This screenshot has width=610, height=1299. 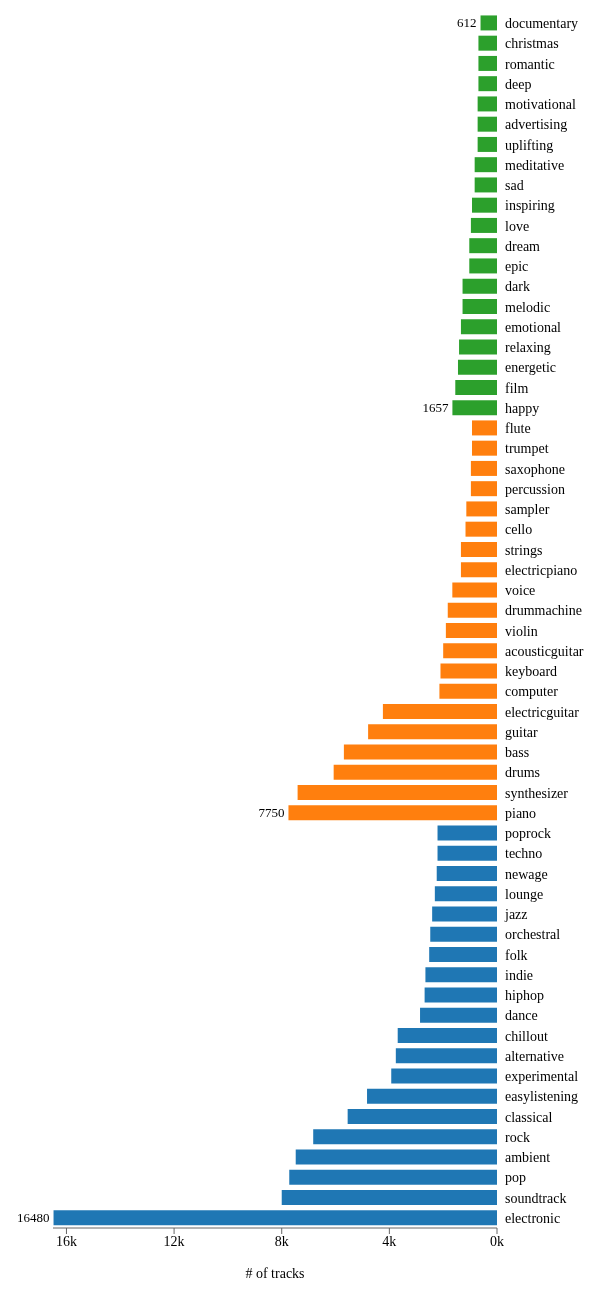 What do you see at coordinates (518, 84) in the screenshot?
I see `y-tick-label: deep` at bounding box center [518, 84].